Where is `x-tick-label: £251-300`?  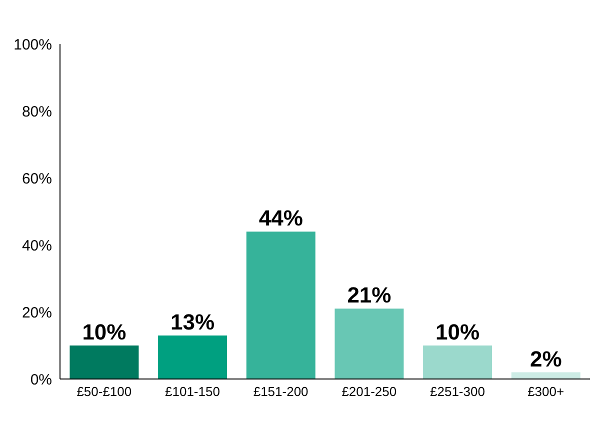
x-tick-label: £251-300 is located at coordinates (457, 392).